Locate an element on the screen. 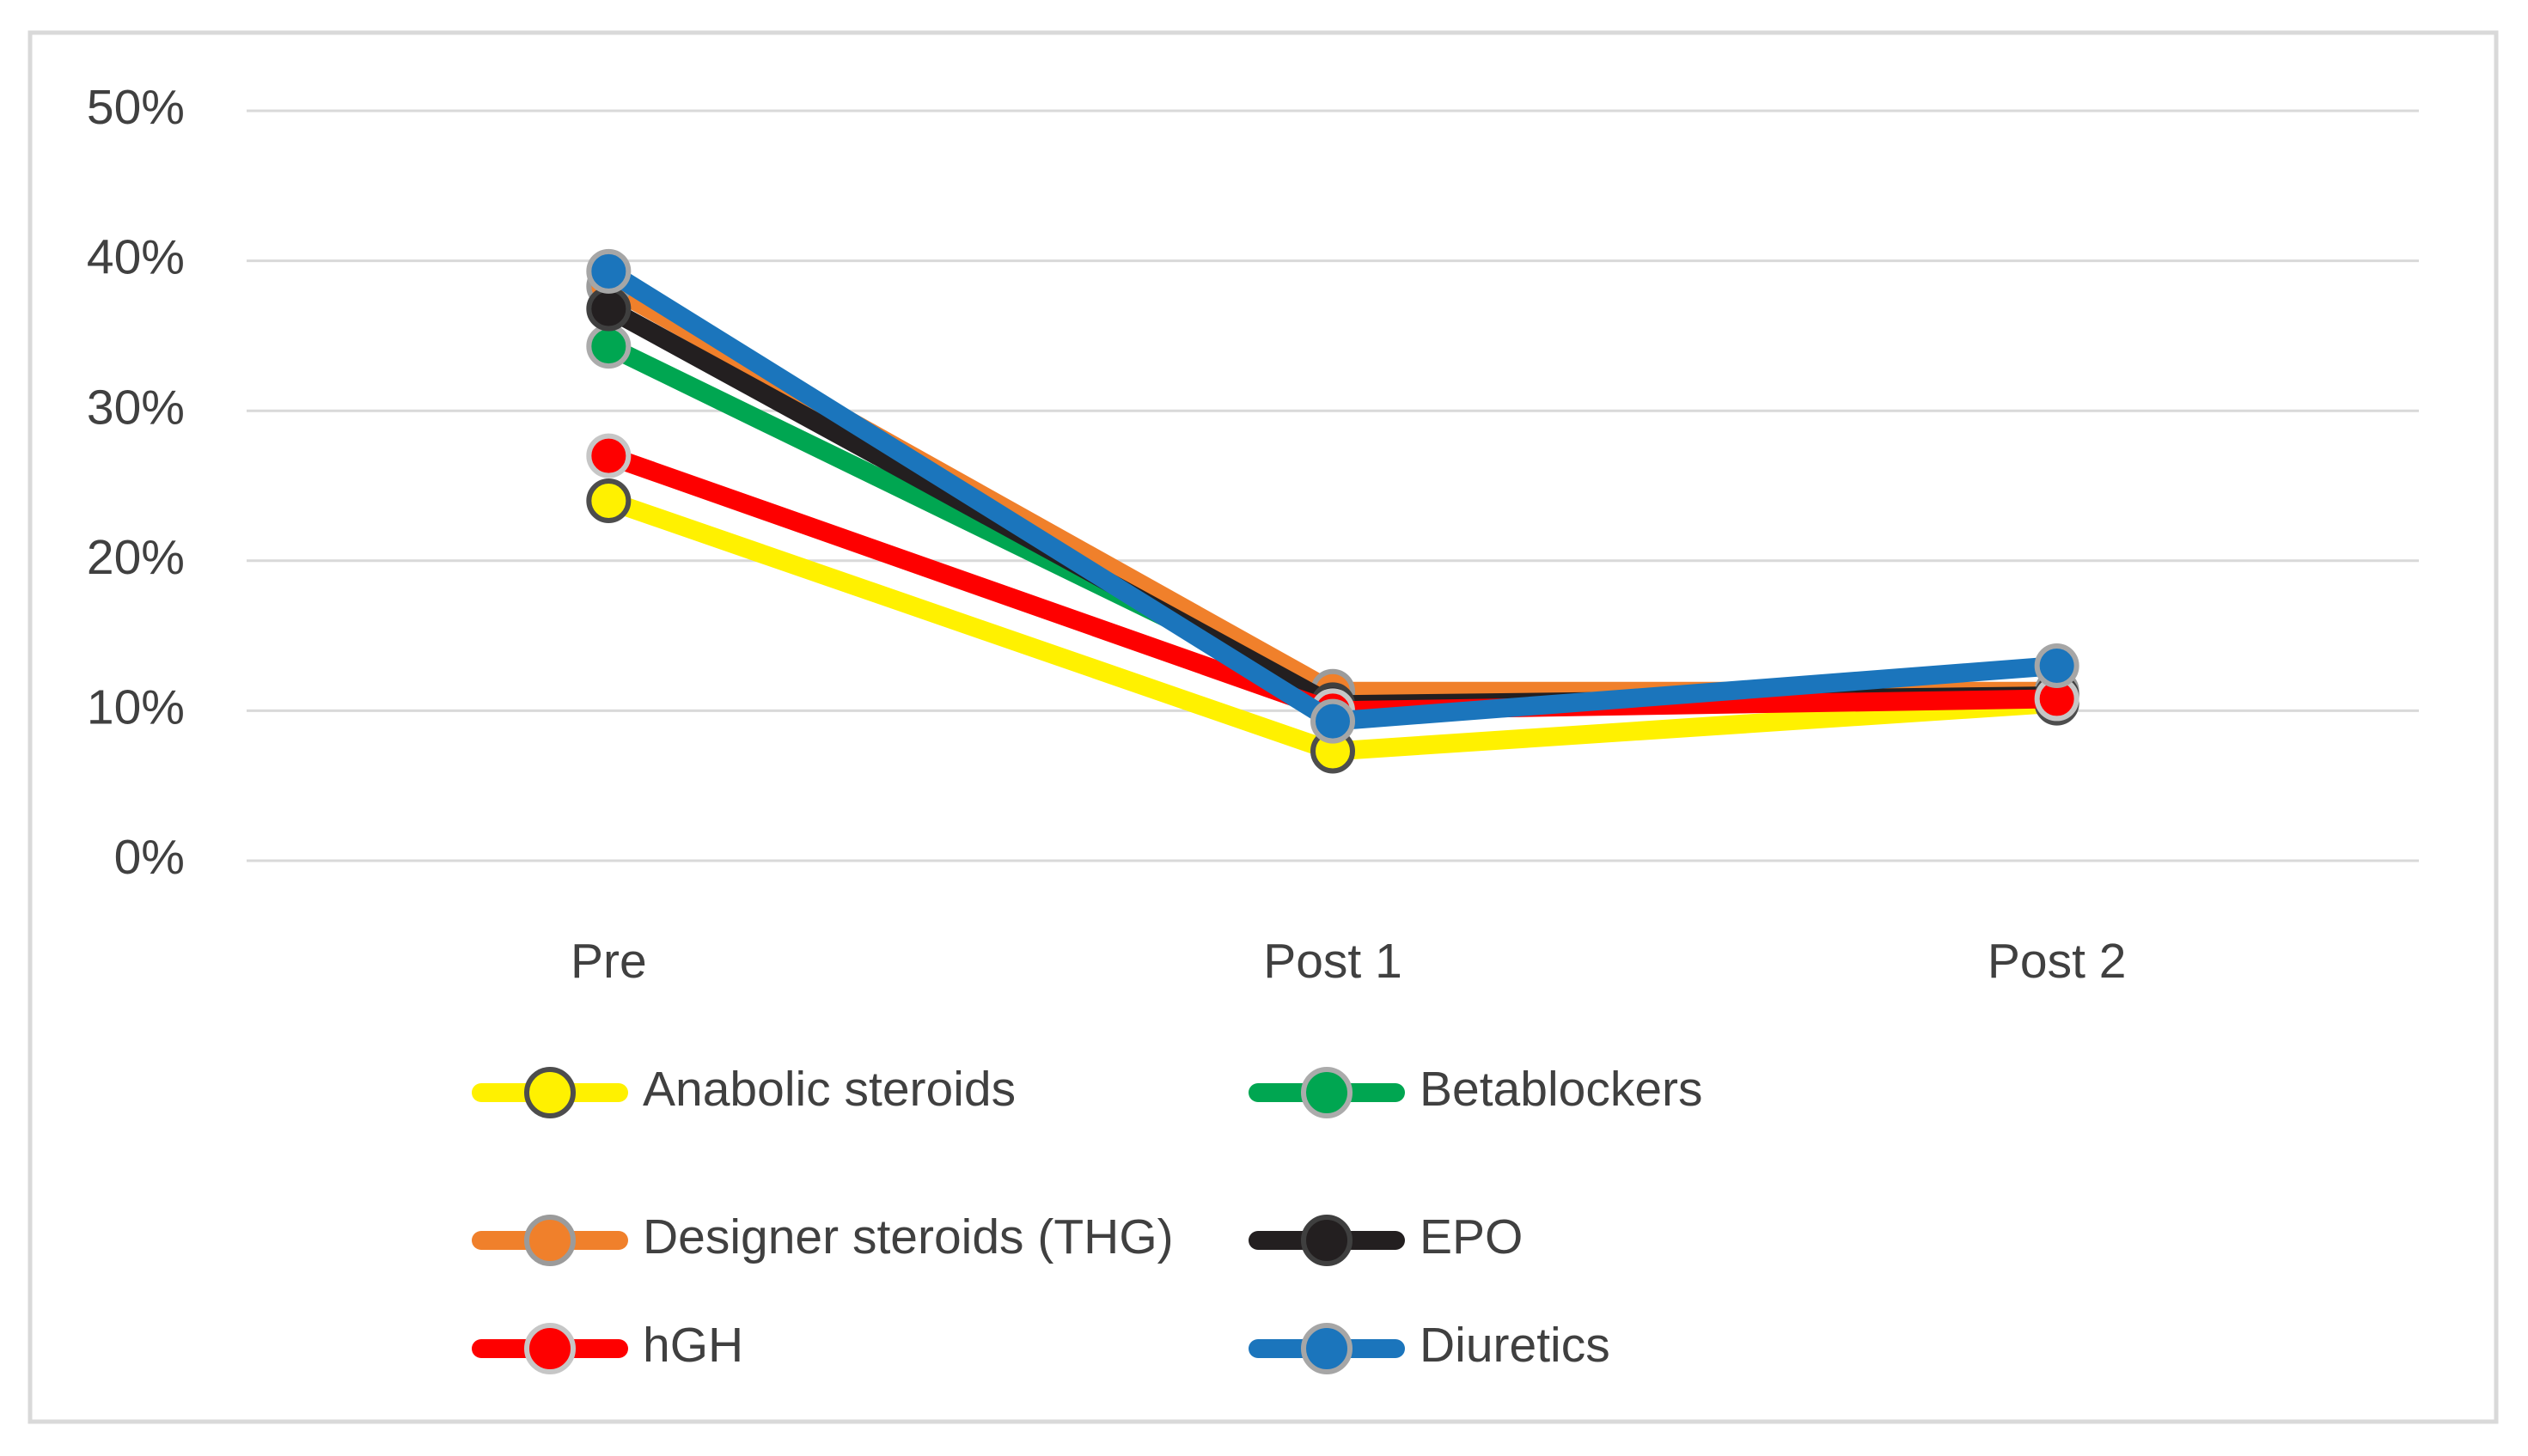  legend-item: Designer steroids (THG) is located at coordinates (823, 1237).